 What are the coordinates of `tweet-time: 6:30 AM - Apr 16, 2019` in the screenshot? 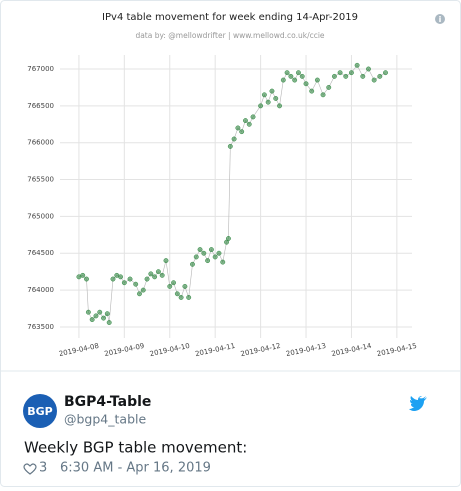 It's located at (135, 468).